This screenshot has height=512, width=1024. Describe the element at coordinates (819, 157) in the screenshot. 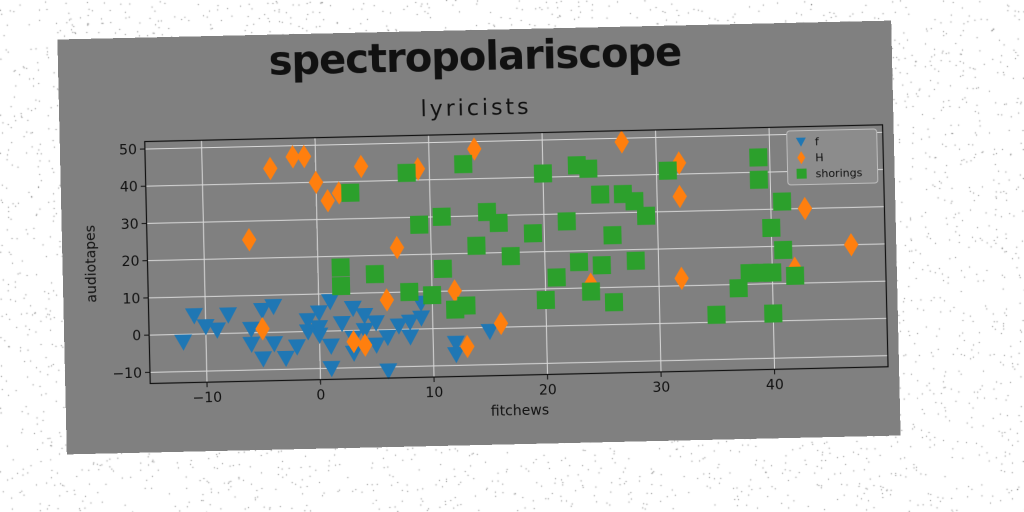

I see `legend-entry: H` at that location.